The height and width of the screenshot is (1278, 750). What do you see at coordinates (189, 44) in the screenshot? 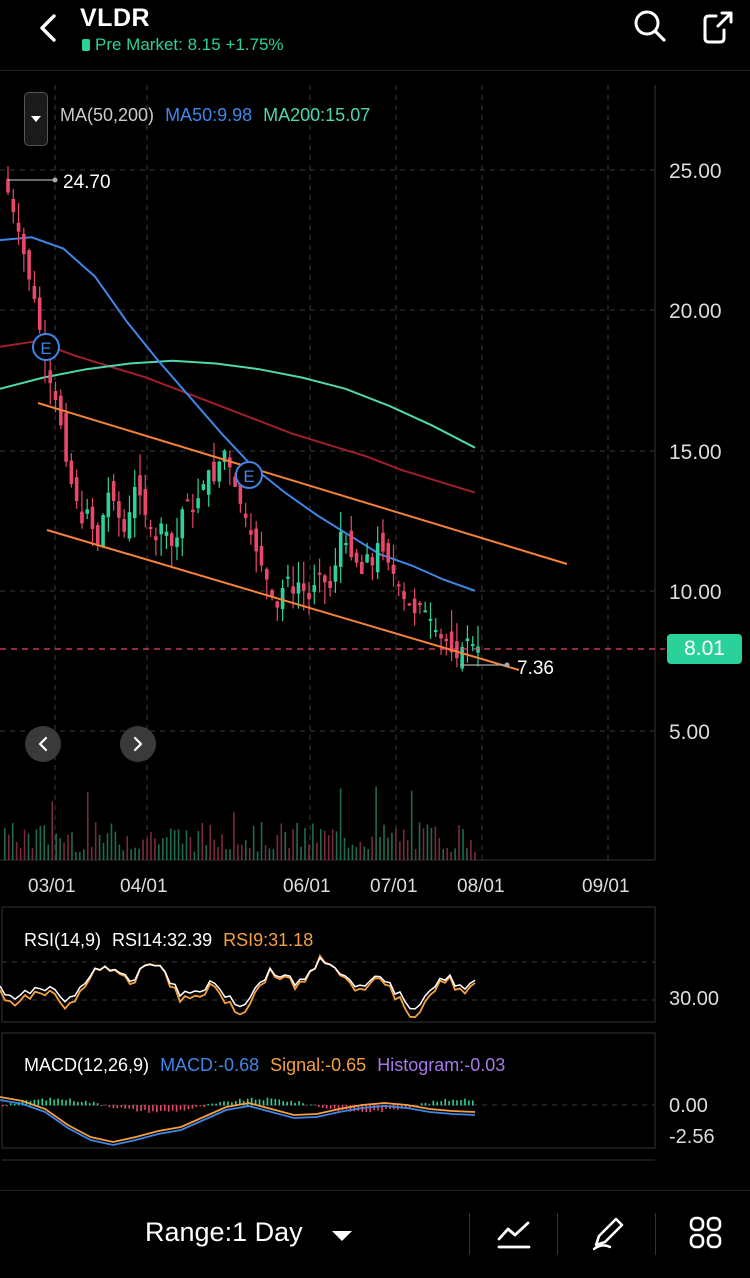
I see `premarket-text: Pre Market: 8.15 +1.75%` at bounding box center [189, 44].